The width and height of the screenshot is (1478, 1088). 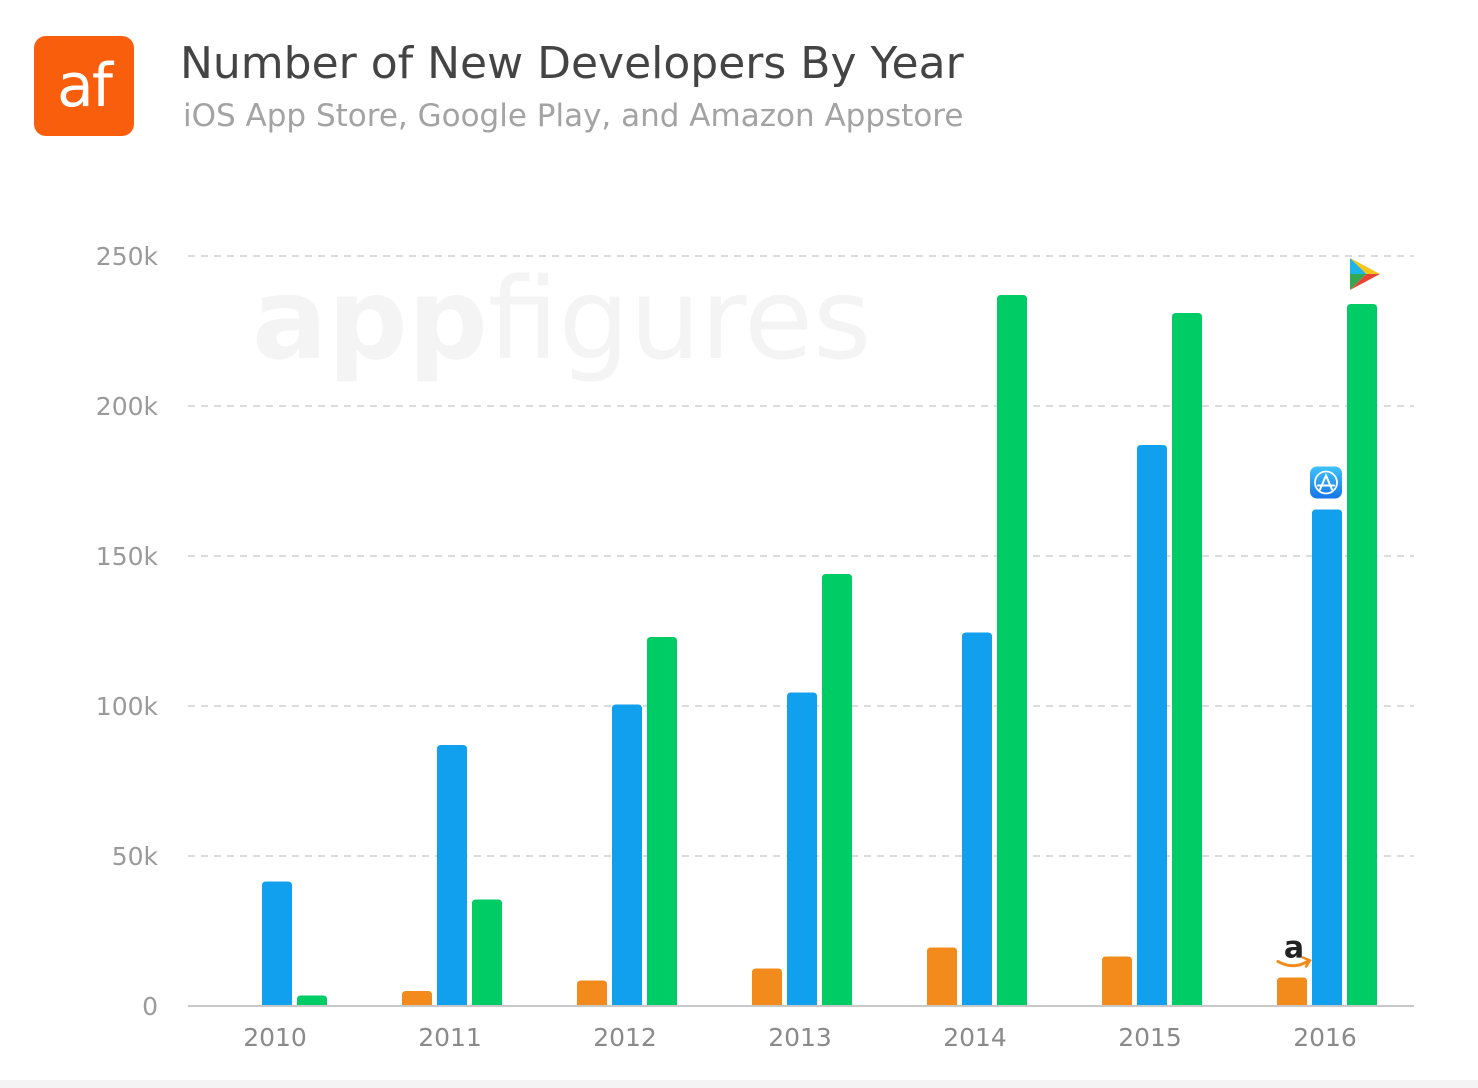 What do you see at coordinates (1012, 650) in the screenshot?
I see `bar-google-2014` at bounding box center [1012, 650].